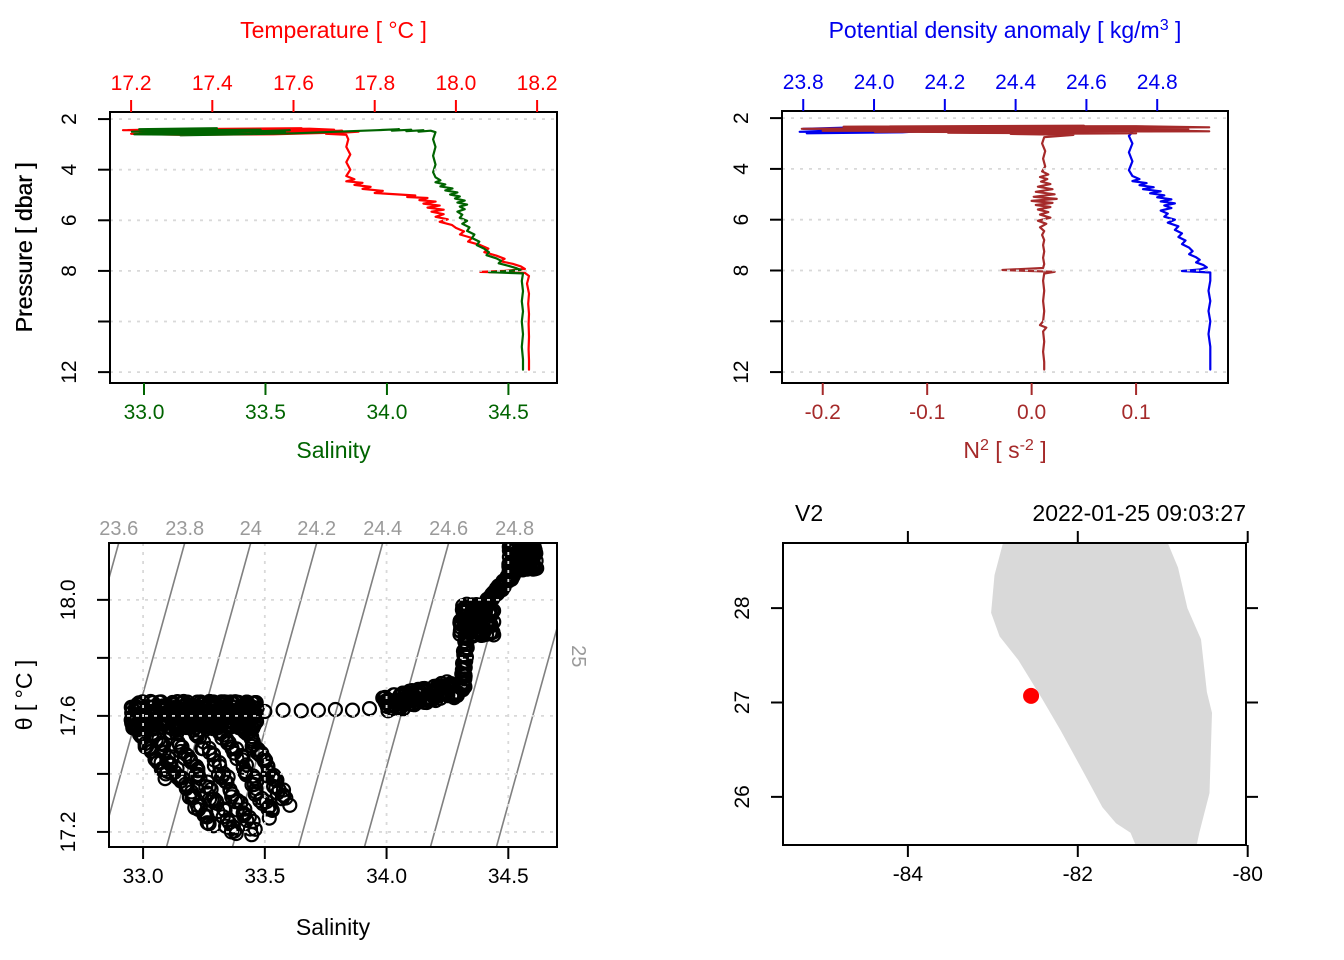 This screenshot has height=960, width=1344. I want to click on tick-label: 26, so click(742, 796).